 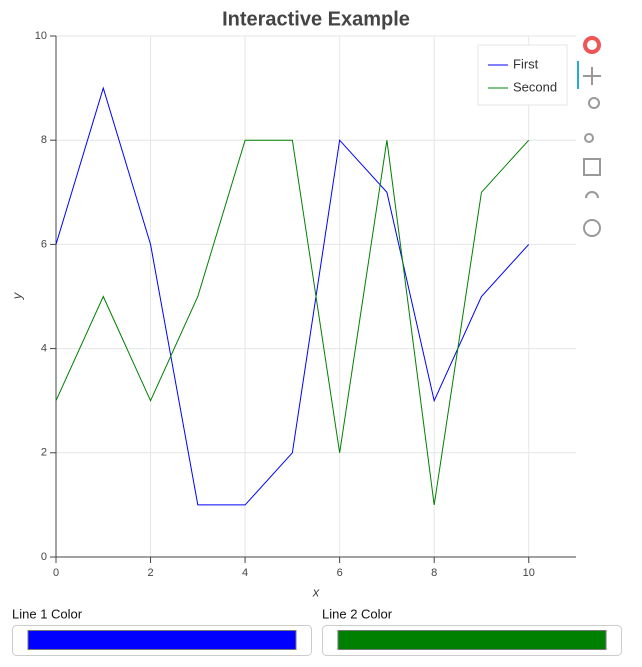 What do you see at coordinates (592, 45) in the screenshot?
I see `logo` at bounding box center [592, 45].